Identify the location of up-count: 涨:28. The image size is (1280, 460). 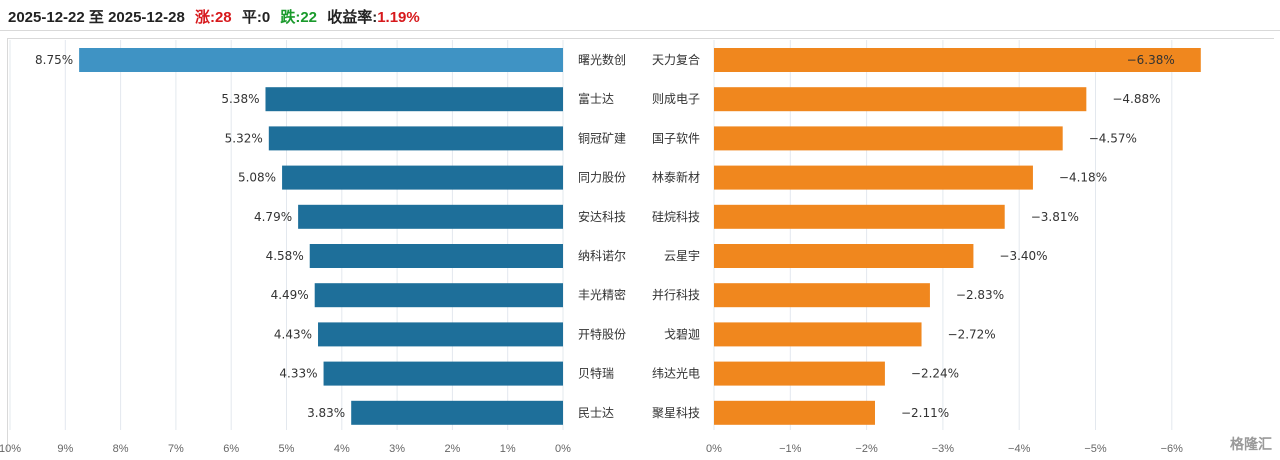
(213, 17).